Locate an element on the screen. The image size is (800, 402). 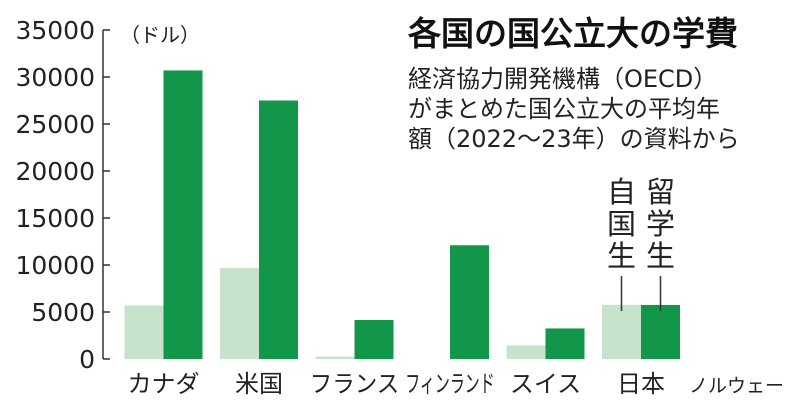
legend-label-char: 自 is located at coordinates (621, 192).